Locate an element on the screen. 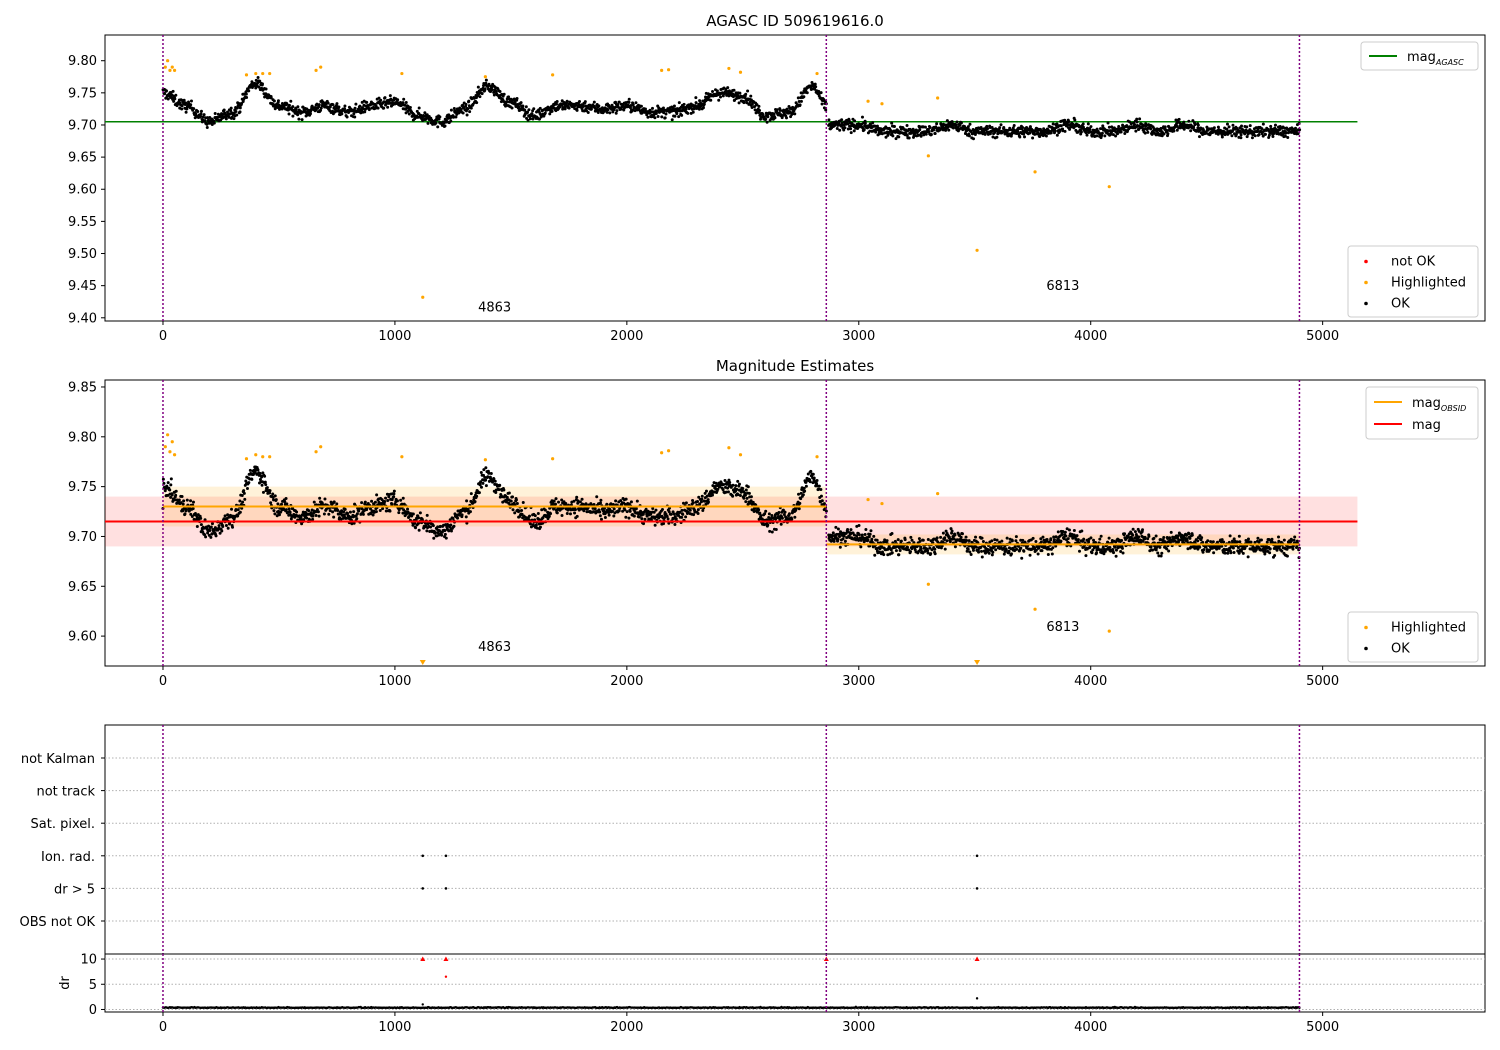 The height and width of the screenshot is (1050, 1500). highlighted-point is located at coordinates (168, 61).